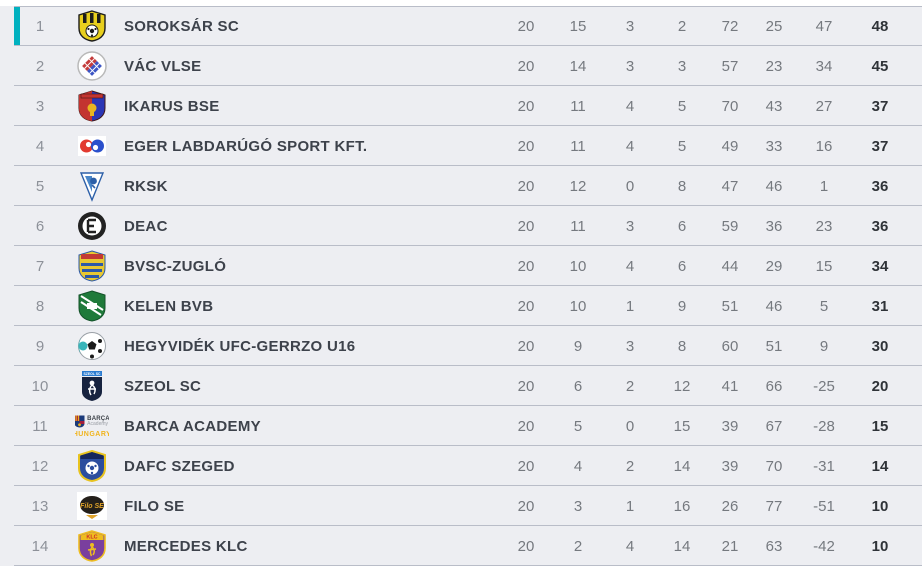  Describe the element at coordinates (730, 66) in the screenshot. I see `stat-goals-for: 57` at that location.